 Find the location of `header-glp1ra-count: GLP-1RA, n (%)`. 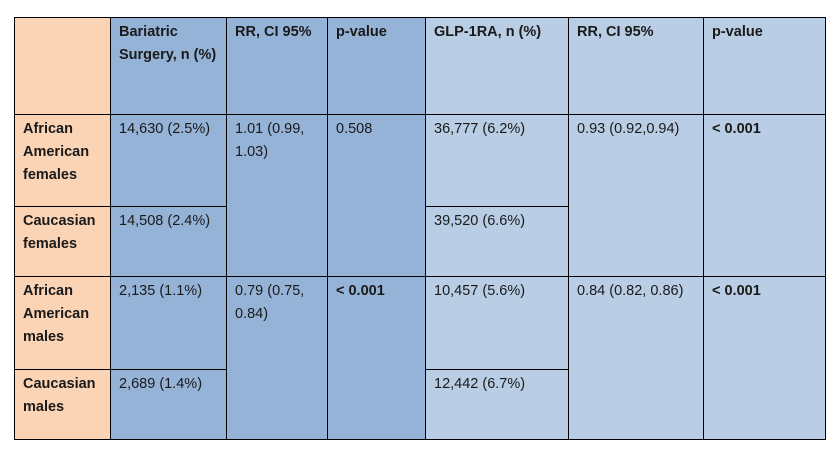

header-glp1ra-count: GLP-1RA, n (%) is located at coordinates (497, 66).